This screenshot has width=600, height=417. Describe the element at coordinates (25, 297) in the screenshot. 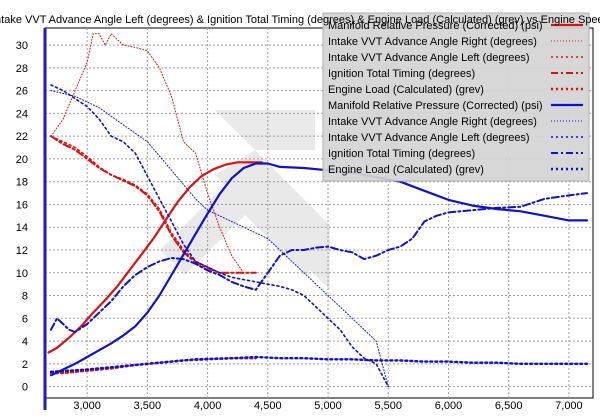

I see `y-tick-label: 8` at that location.